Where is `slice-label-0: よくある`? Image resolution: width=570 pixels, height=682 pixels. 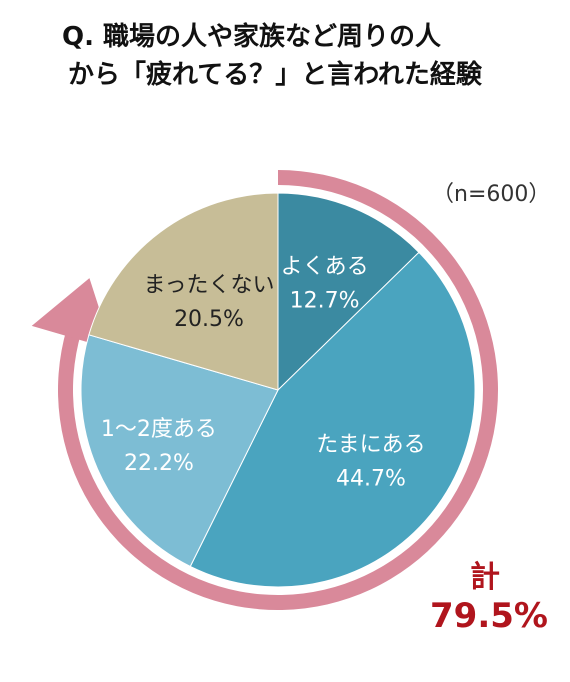 slice-label-0: よくある is located at coordinates (325, 266).